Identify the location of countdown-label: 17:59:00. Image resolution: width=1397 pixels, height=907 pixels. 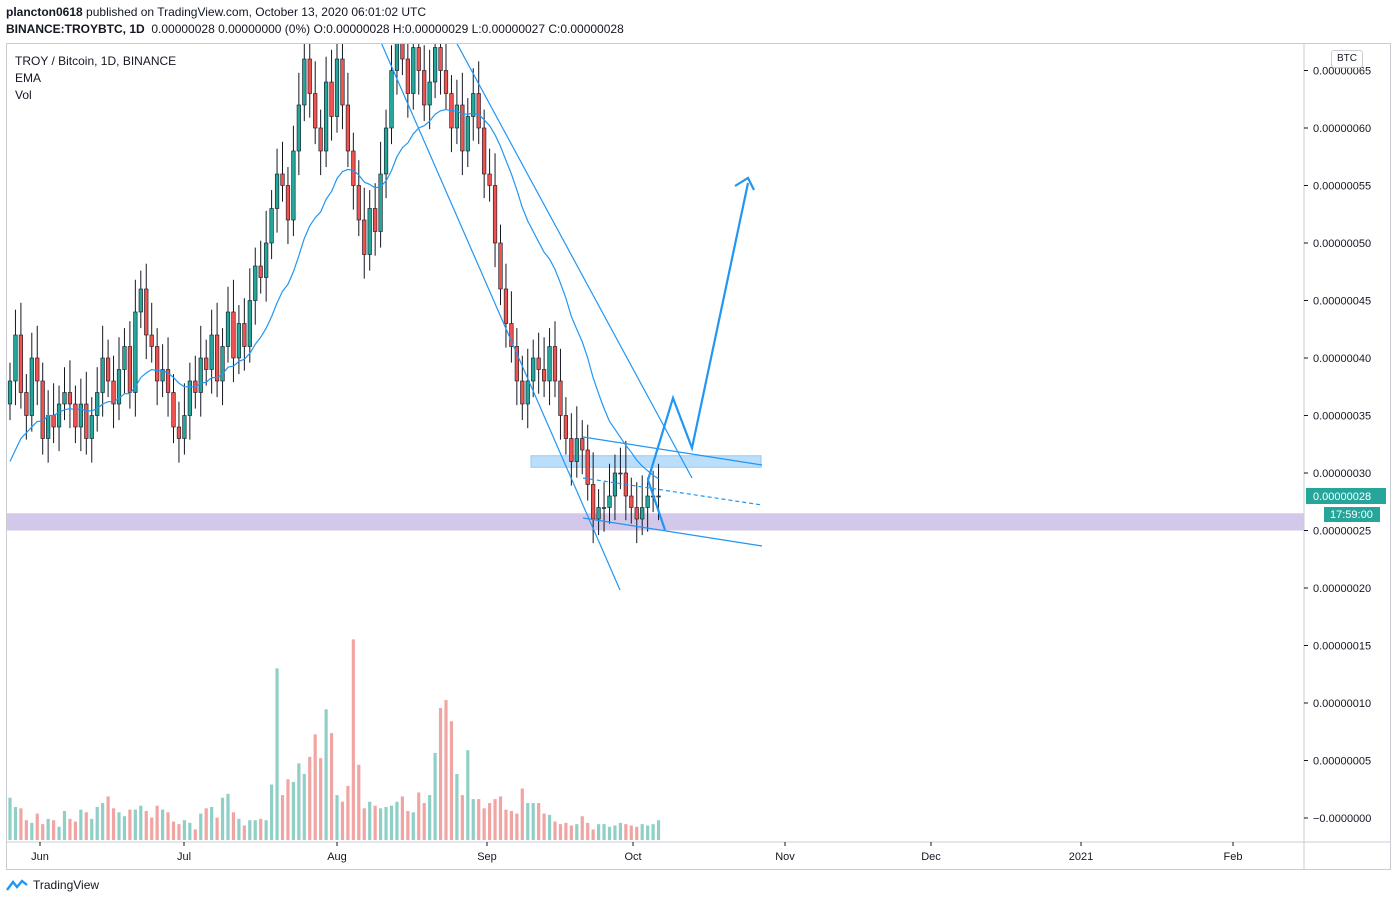
(1351, 515).